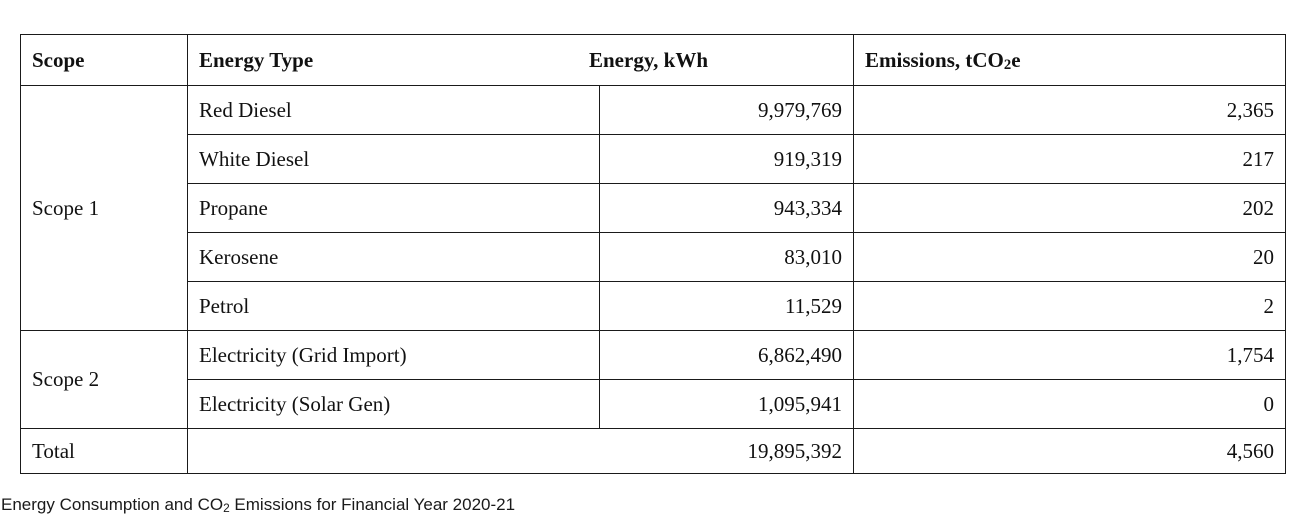 Image resolution: width=1307 pixels, height=521 pixels. What do you see at coordinates (393, 159) in the screenshot?
I see `energy-type-cell: White Diesel` at bounding box center [393, 159].